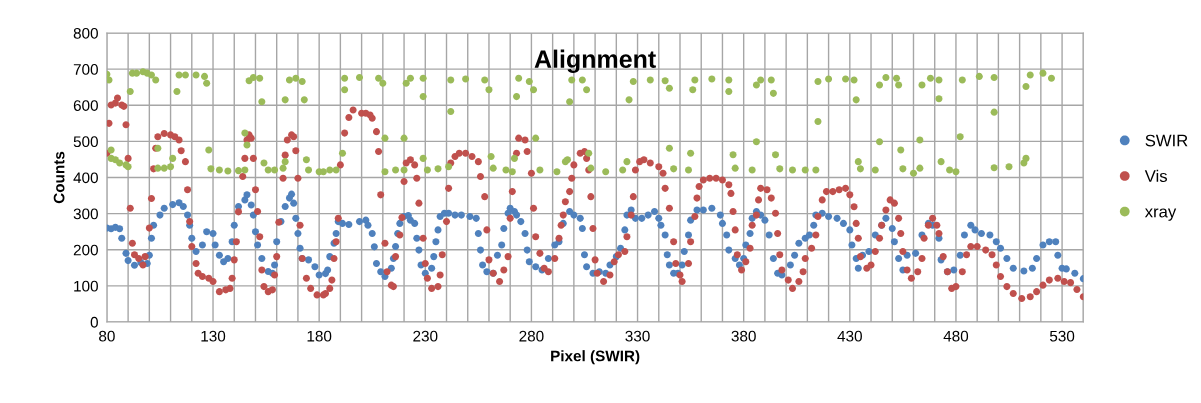 This screenshot has width=1201, height=403. Describe the element at coordinates (59, 177) in the screenshot. I see `y-axis-title: Counts` at that location.